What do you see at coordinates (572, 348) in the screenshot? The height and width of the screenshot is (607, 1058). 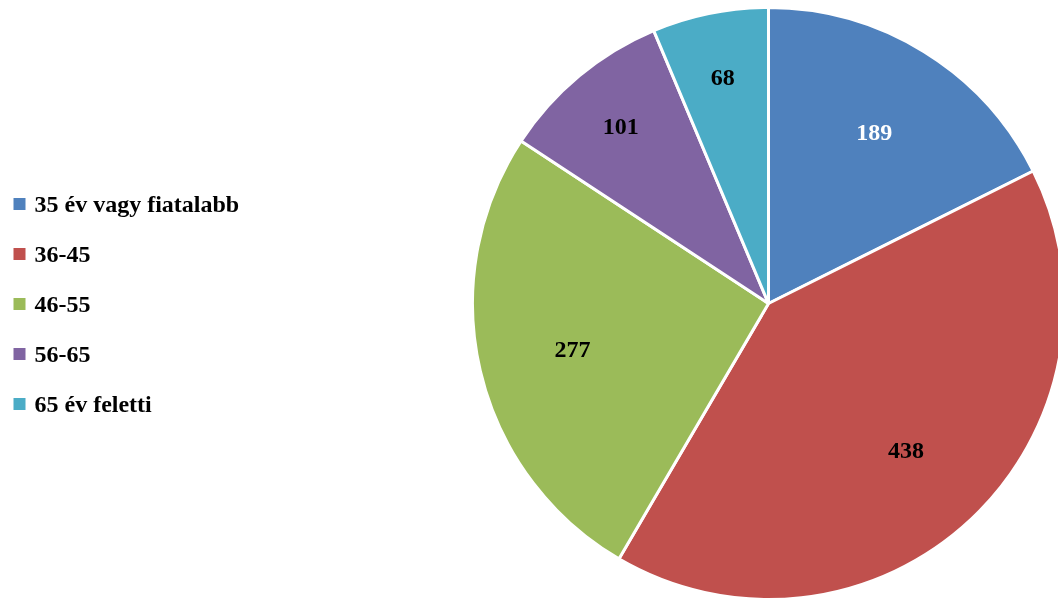 I see `data-label: 277` at bounding box center [572, 348].